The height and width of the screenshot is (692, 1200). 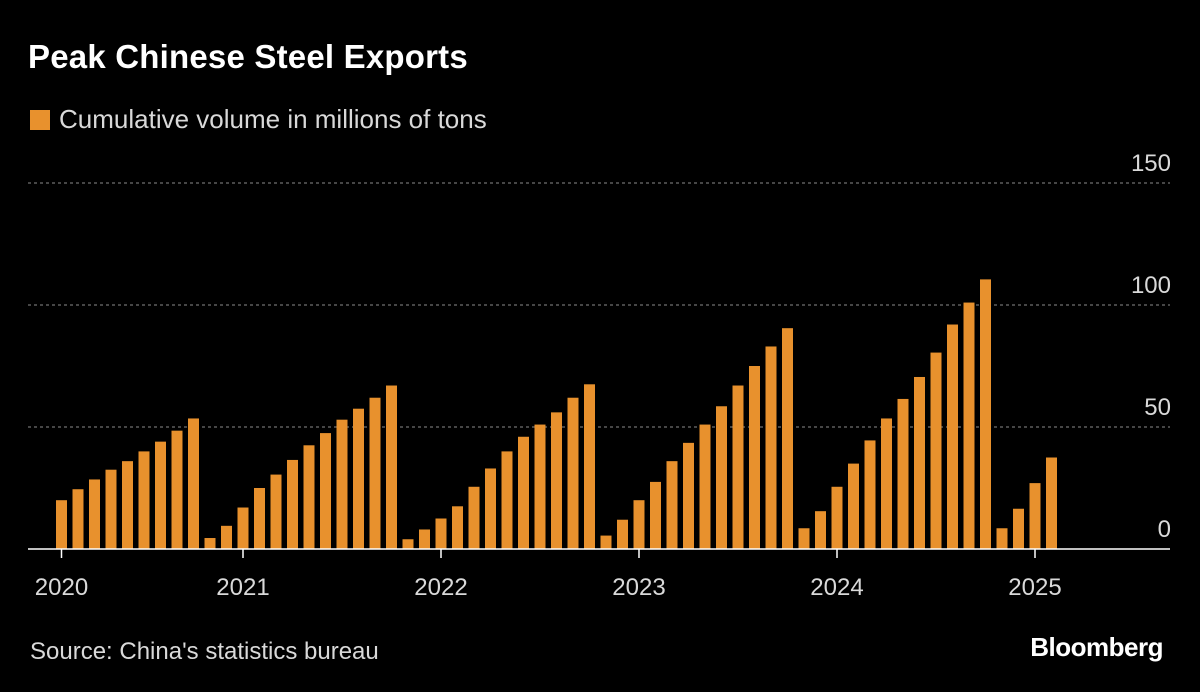 What do you see at coordinates (204, 651) in the screenshot?
I see `source-note: Source: China's statistics bureau` at bounding box center [204, 651].